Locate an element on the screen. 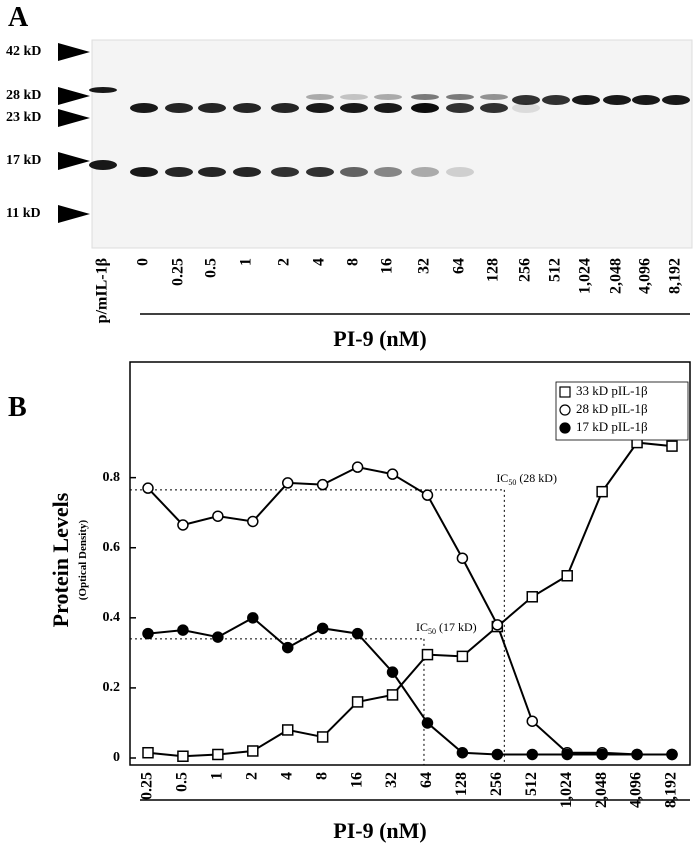 This screenshot has height=853, width=698. series-line is located at coordinates (409, 686).